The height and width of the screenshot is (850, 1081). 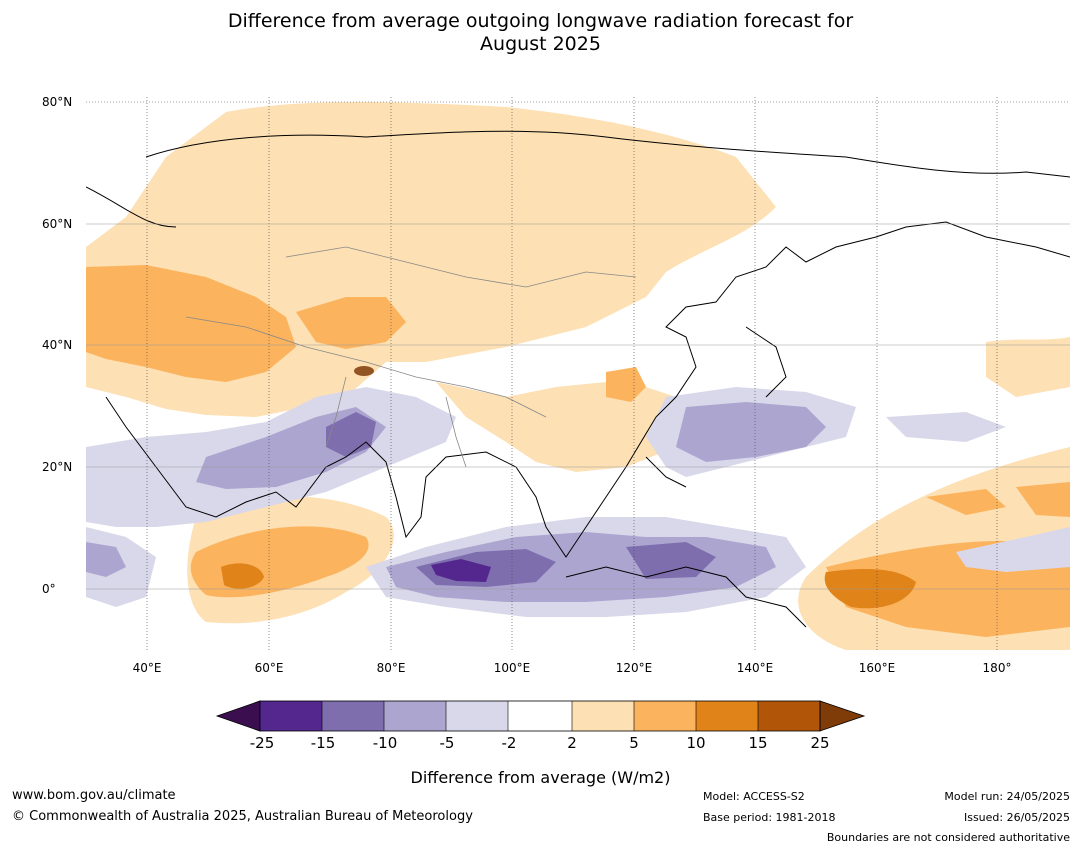 I want to click on colorbar-tick: -2, so click(x=509, y=743).